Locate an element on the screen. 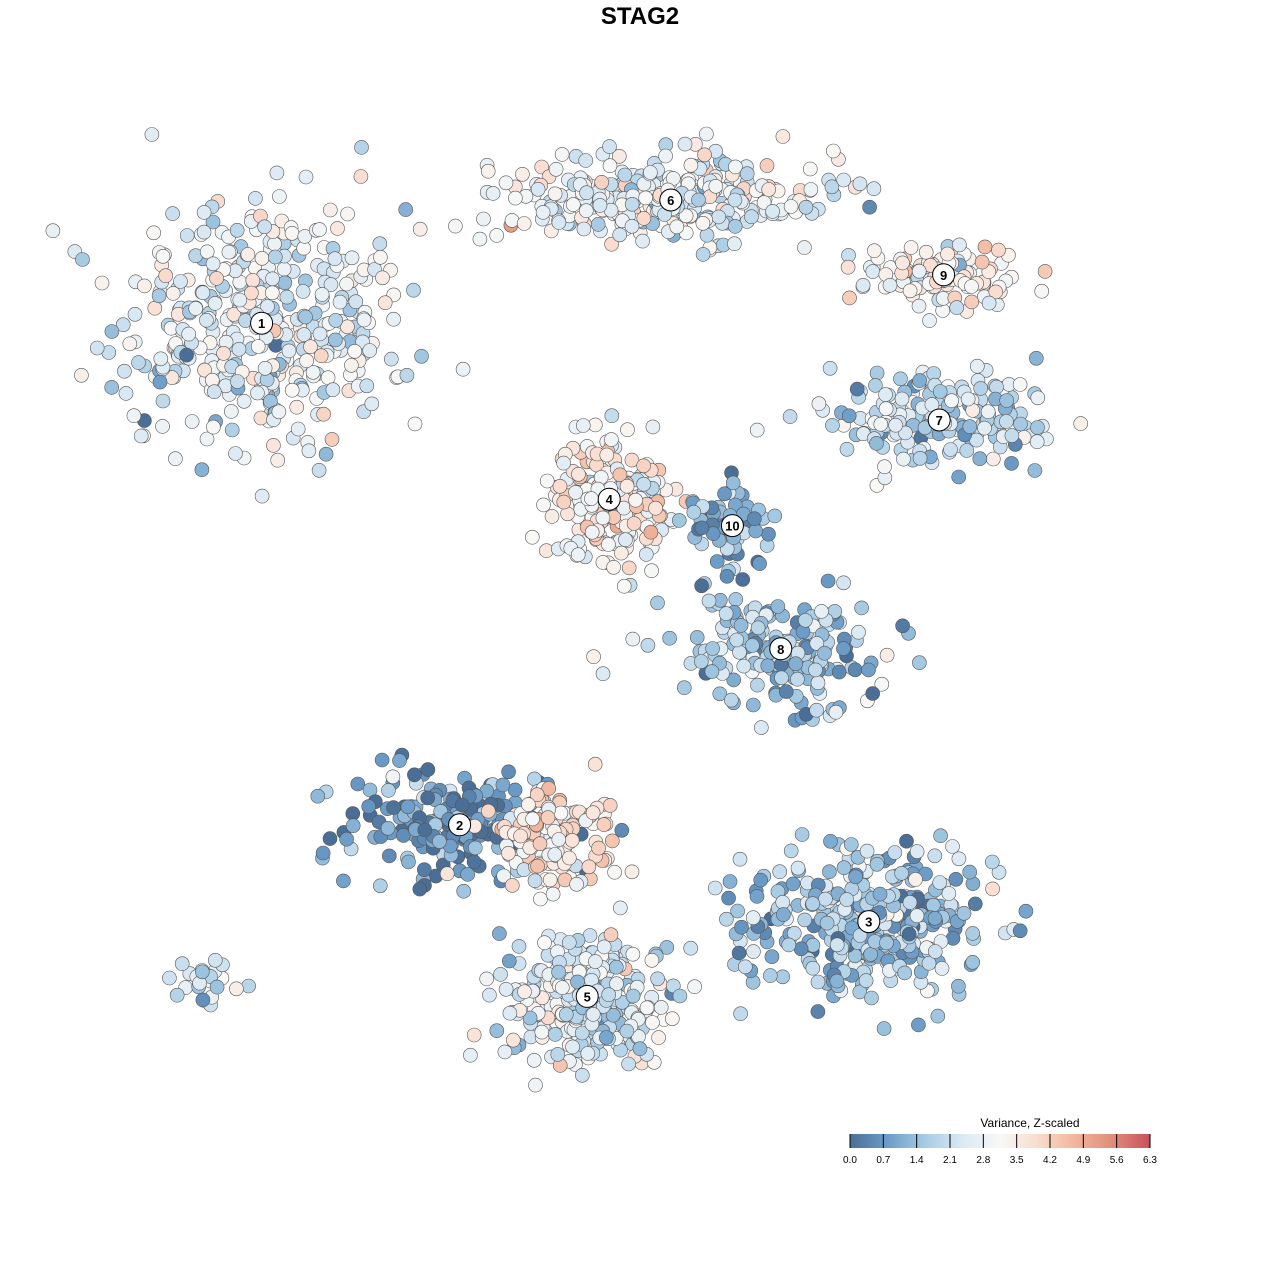 The width and height of the screenshot is (1280, 1280). cluster-label-text: 10 is located at coordinates (732, 526).